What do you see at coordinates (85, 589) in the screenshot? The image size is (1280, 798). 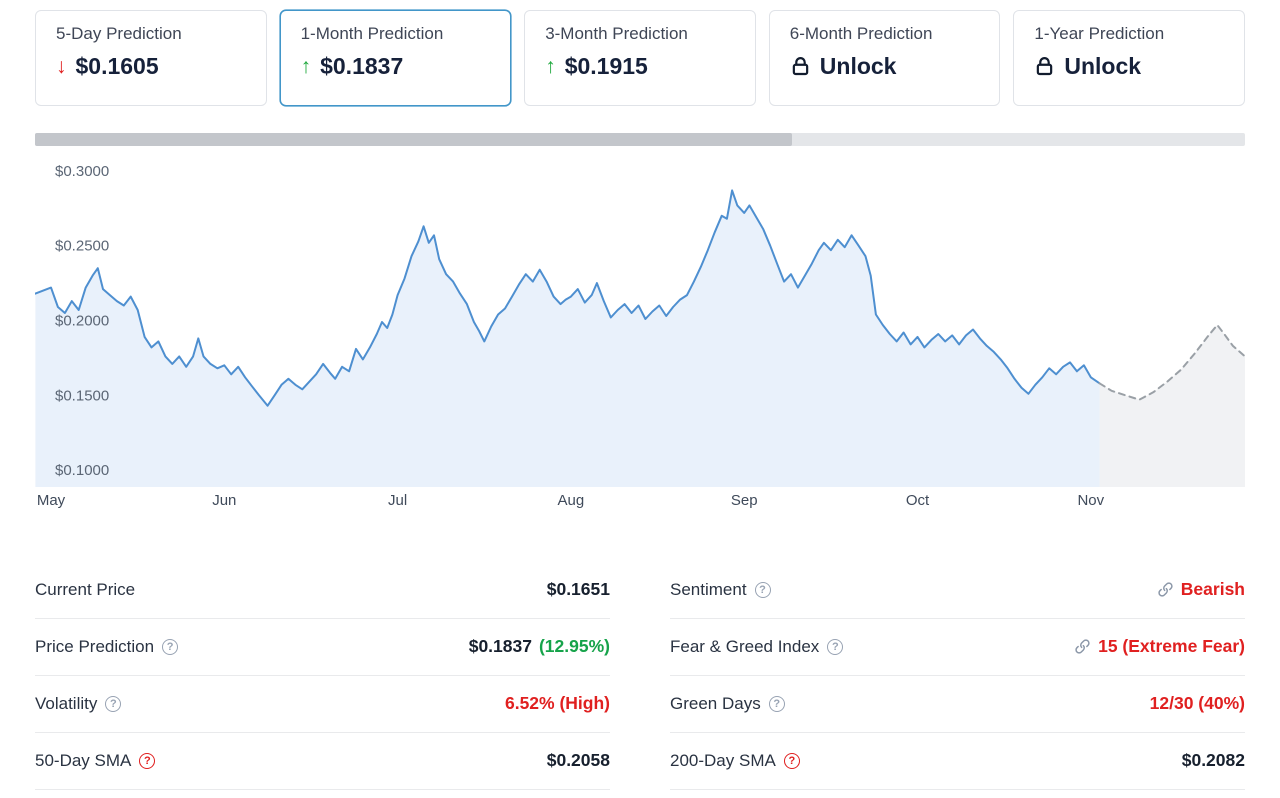 I see `stat-label: Current Price` at bounding box center [85, 589].